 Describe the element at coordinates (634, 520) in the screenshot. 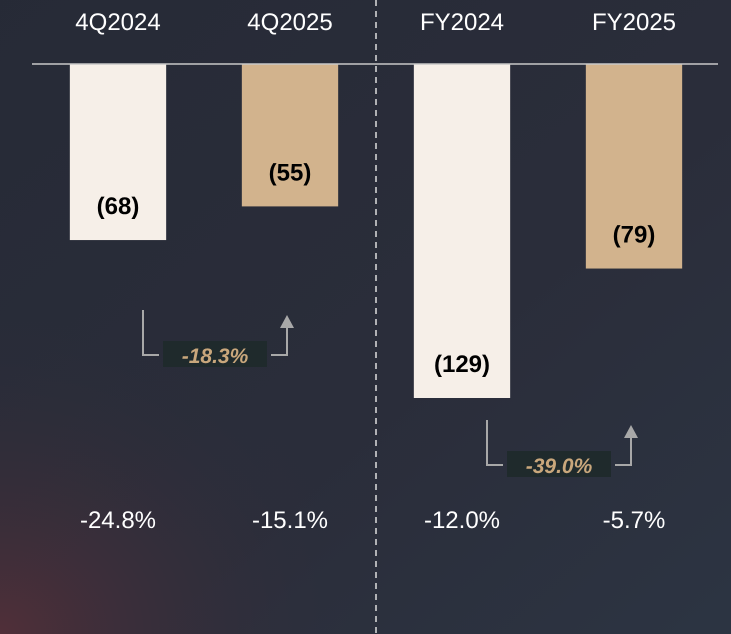

I see `text: -5.7%` at that location.